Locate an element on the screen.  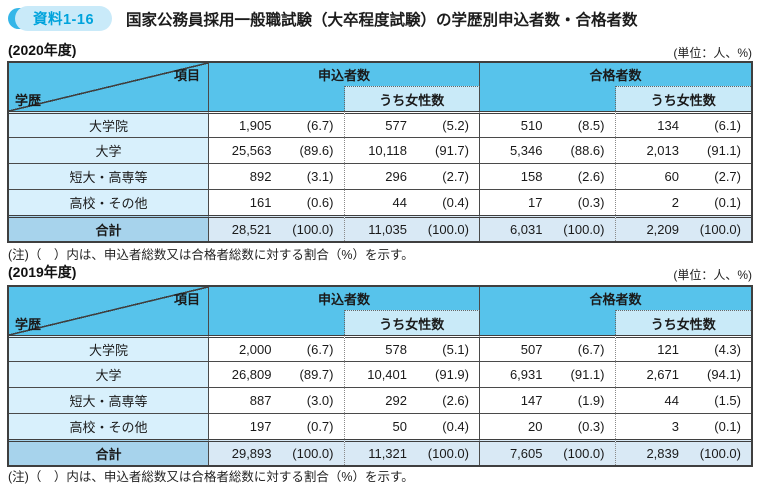
cell-percent: (6.7) is located at coordinates (591, 349).